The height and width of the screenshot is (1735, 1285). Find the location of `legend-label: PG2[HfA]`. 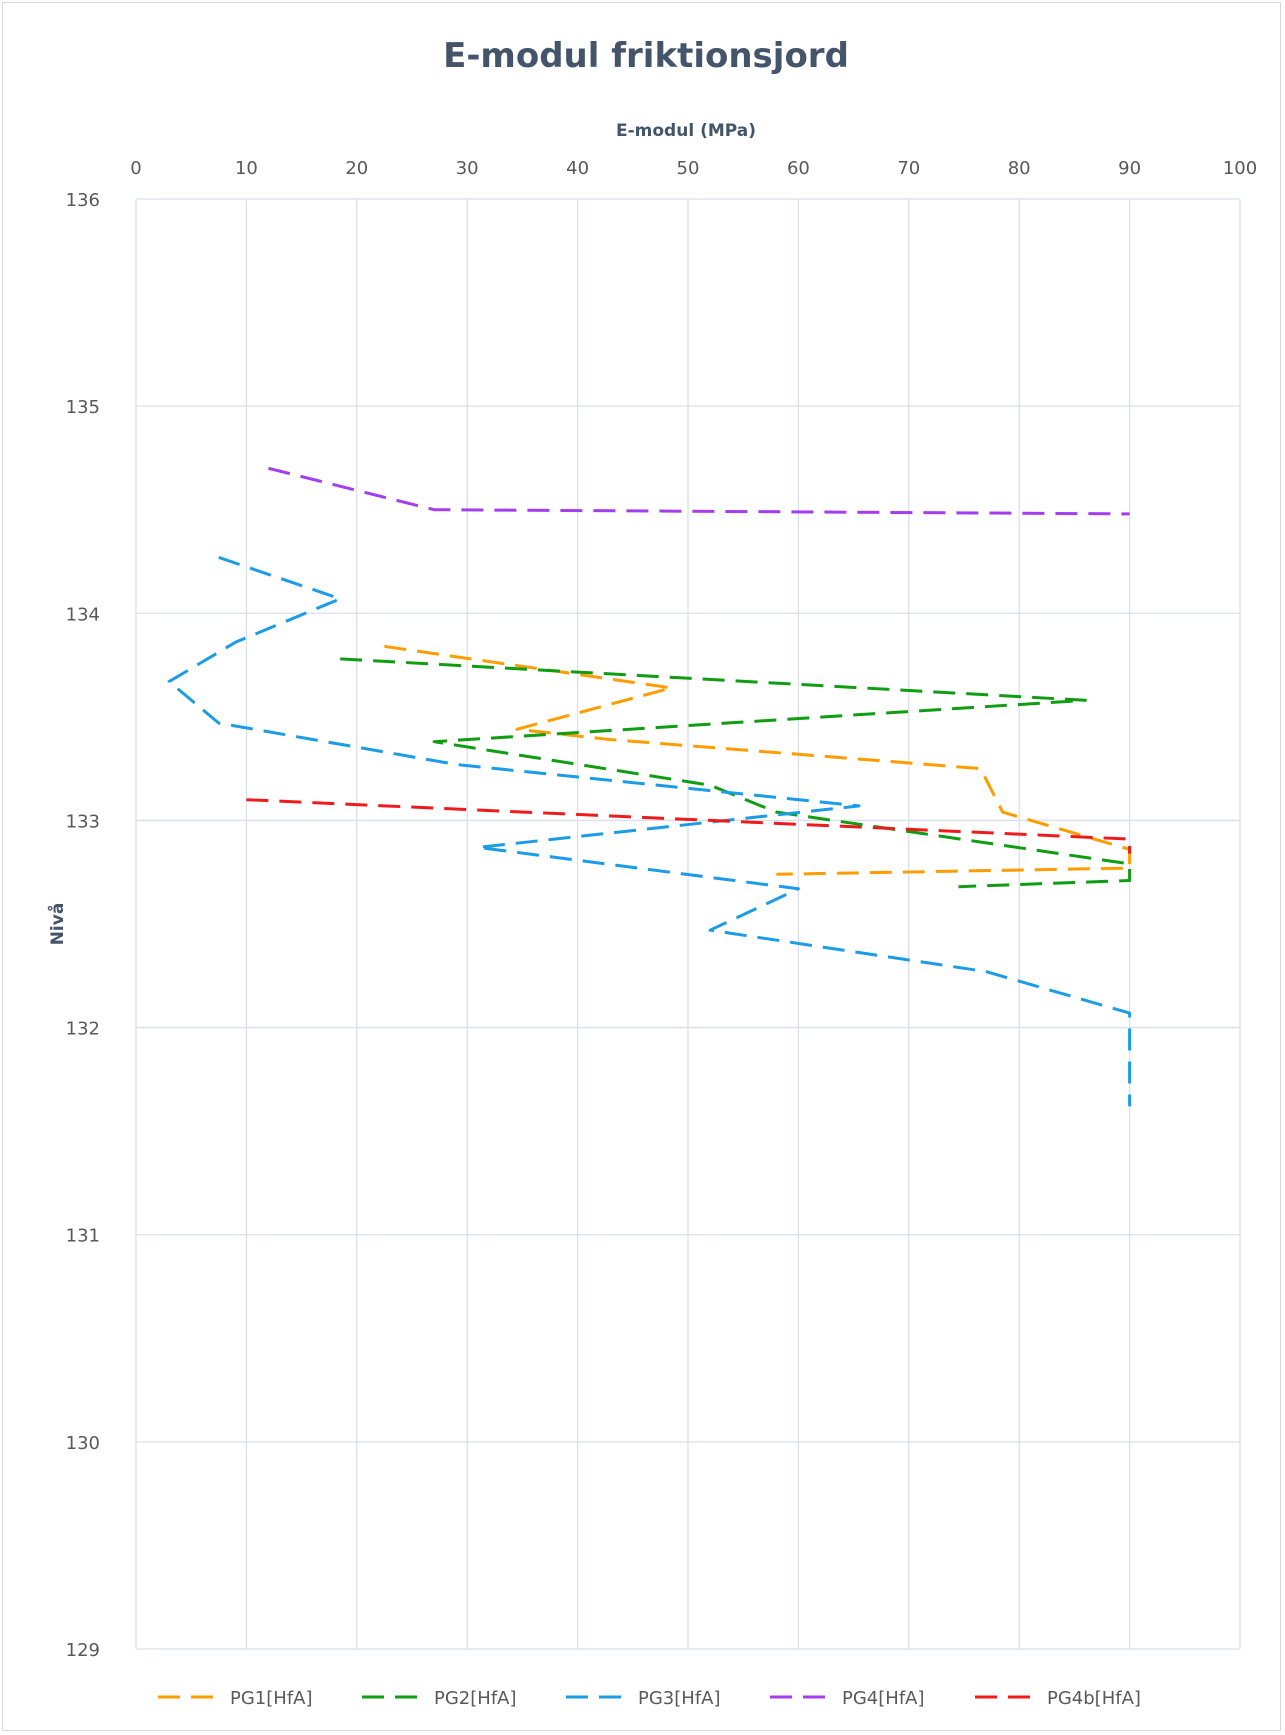

legend-label: PG2[HfA] is located at coordinates (475, 1698).